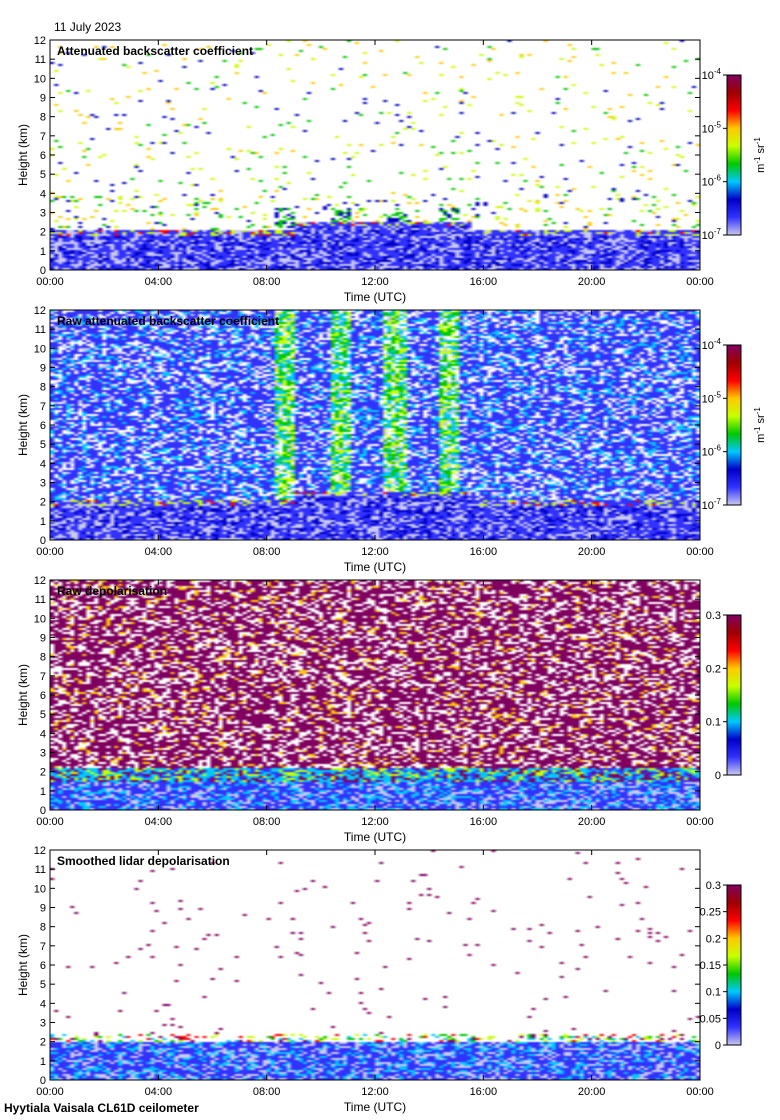 The width and height of the screenshot is (780, 1120). I want to click on colorbar-unit: m-1 sr-1, so click(760, 425).